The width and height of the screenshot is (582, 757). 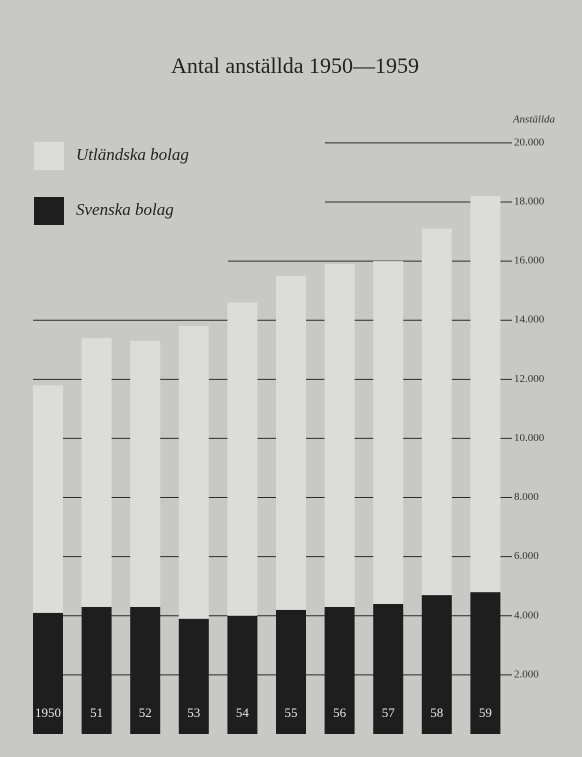 What do you see at coordinates (526, 674) in the screenshot?
I see `y-tick-label: 2.000` at bounding box center [526, 674].